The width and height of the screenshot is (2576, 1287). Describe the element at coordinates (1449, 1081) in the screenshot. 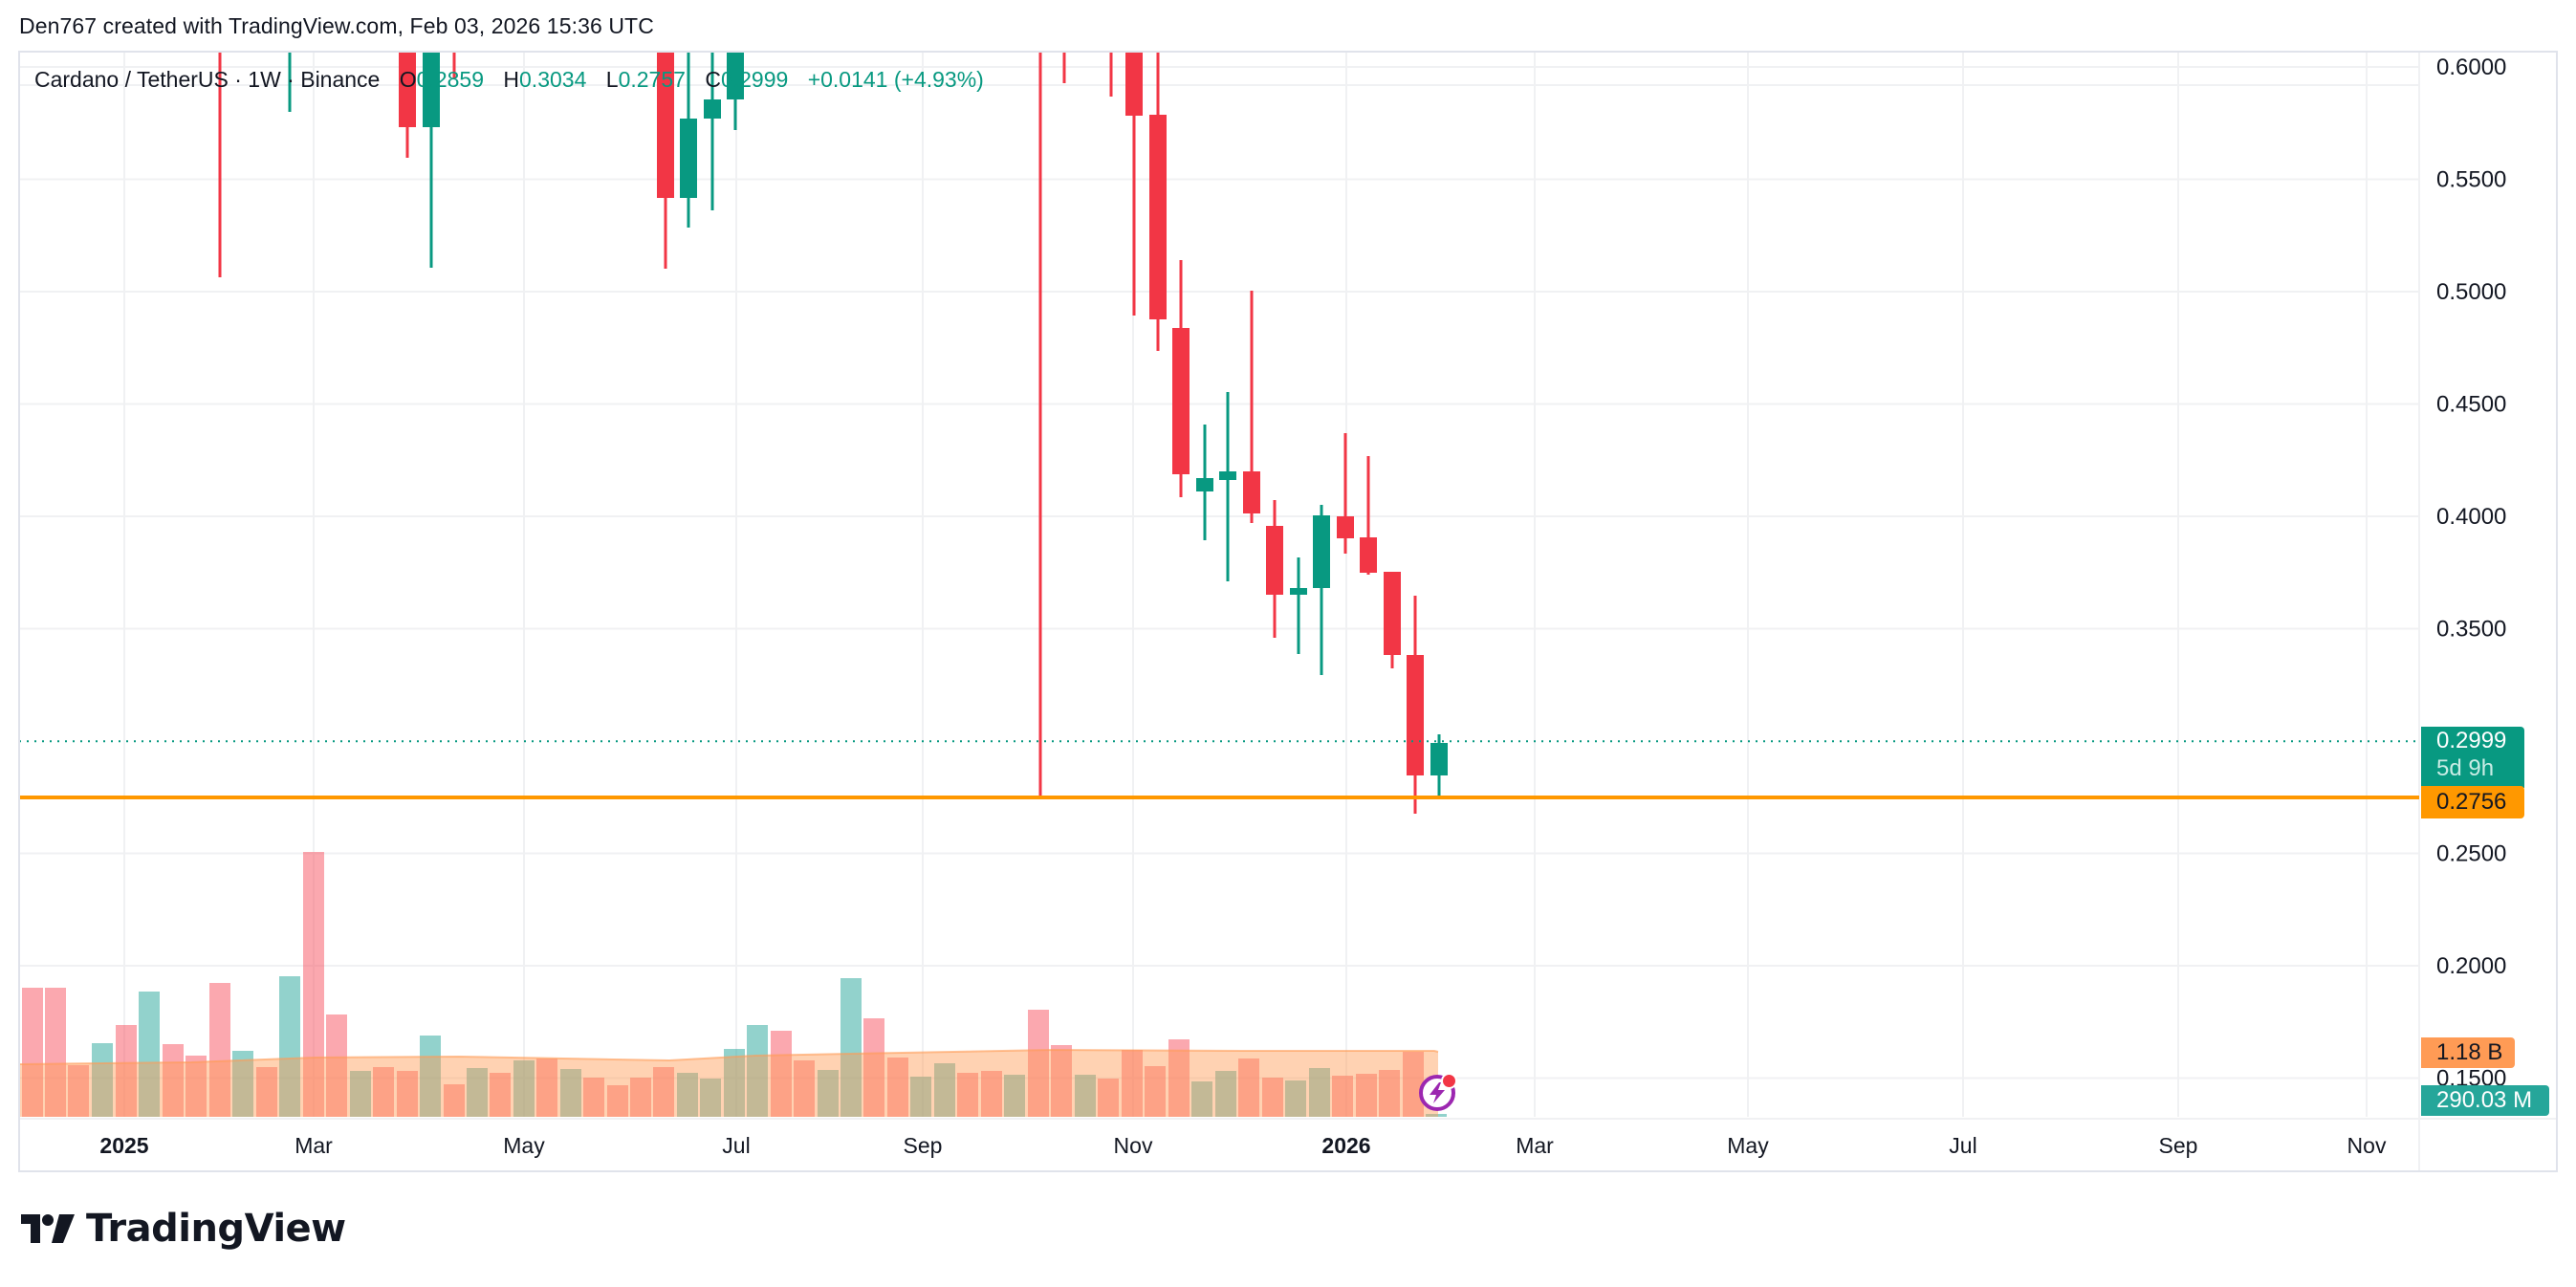

I see `notification-dot` at that location.